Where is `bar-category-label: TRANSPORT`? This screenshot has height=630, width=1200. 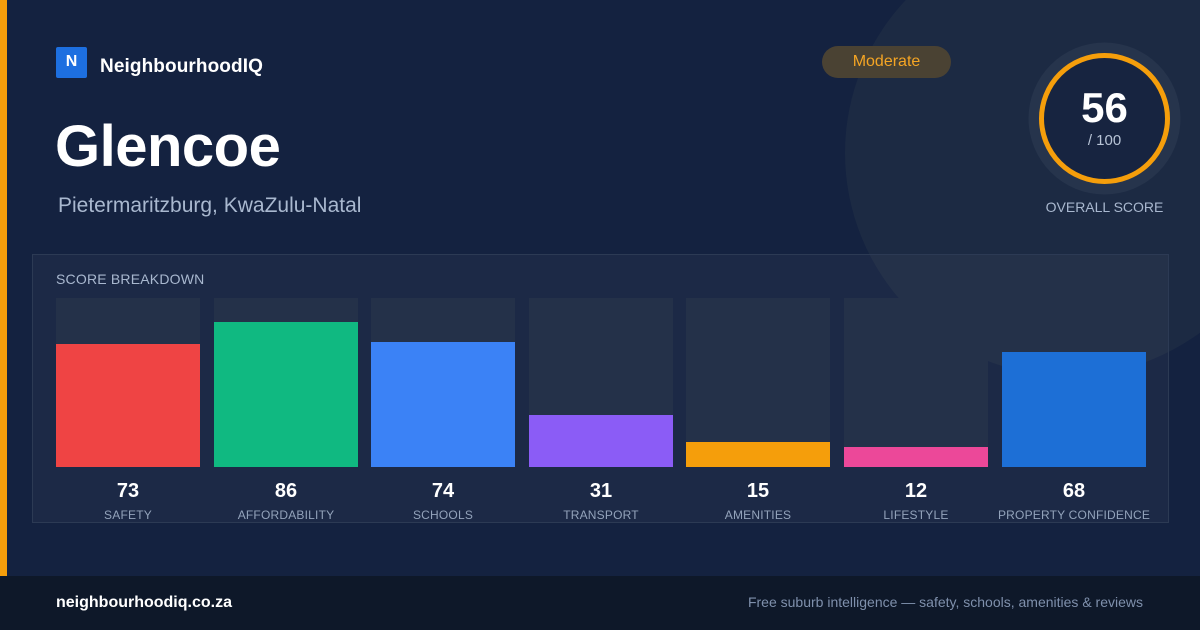
bar-category-label: TRANSPORT is located at coordinates (601, 515).